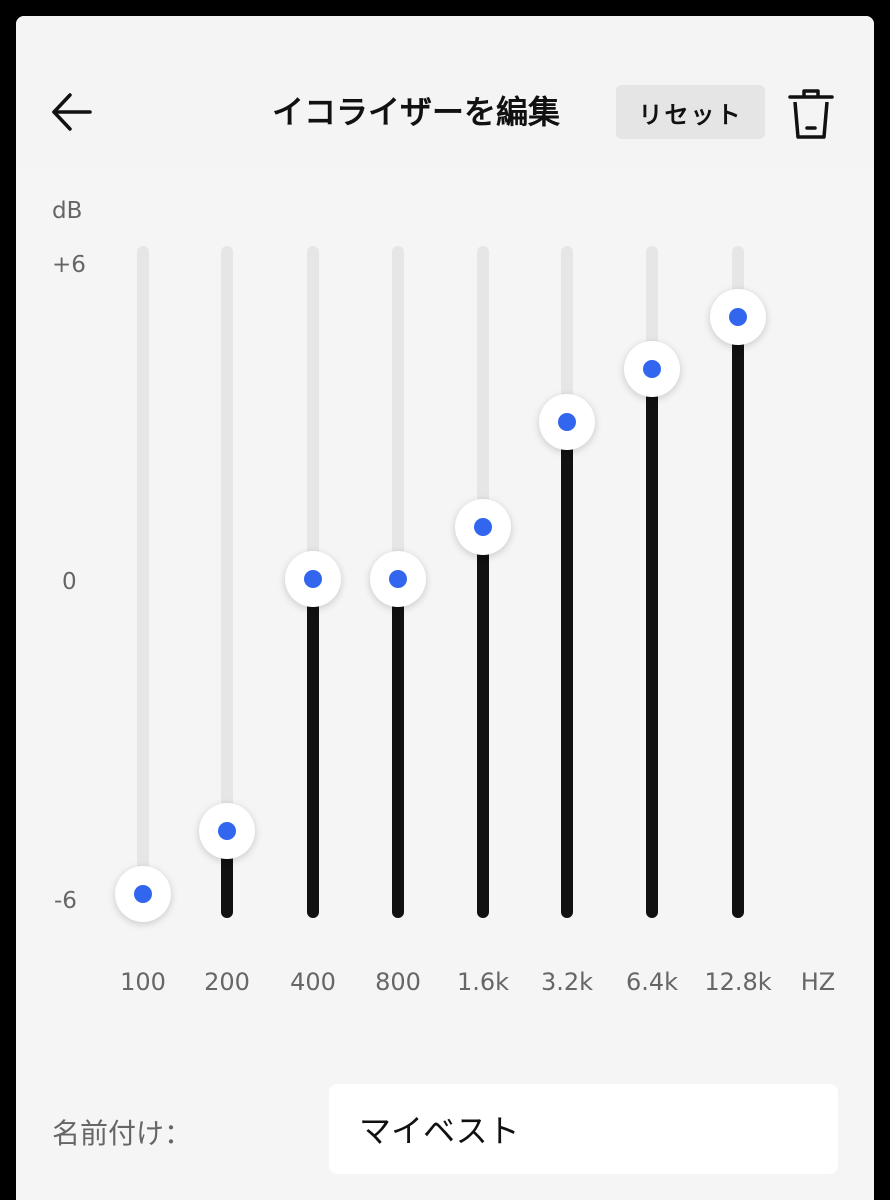 This screenshot has height=1200, width=890. I want to click on freq-label: 100, so click(143, 982).